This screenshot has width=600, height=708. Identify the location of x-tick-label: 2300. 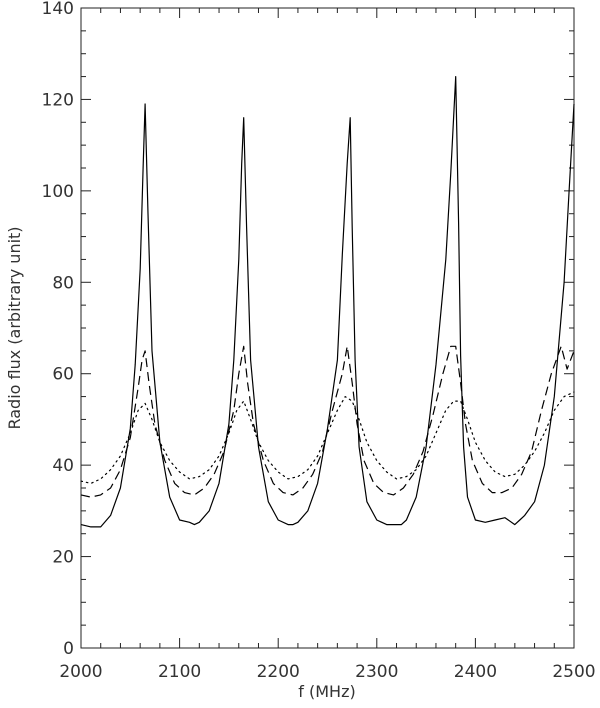
(376, 672).